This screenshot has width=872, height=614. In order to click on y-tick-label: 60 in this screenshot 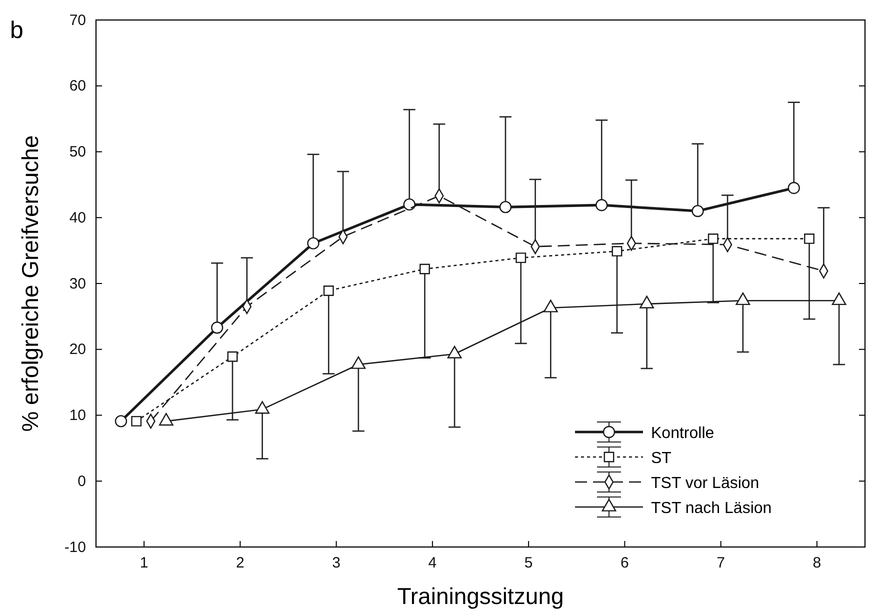, I will do `click(77, 86)`.